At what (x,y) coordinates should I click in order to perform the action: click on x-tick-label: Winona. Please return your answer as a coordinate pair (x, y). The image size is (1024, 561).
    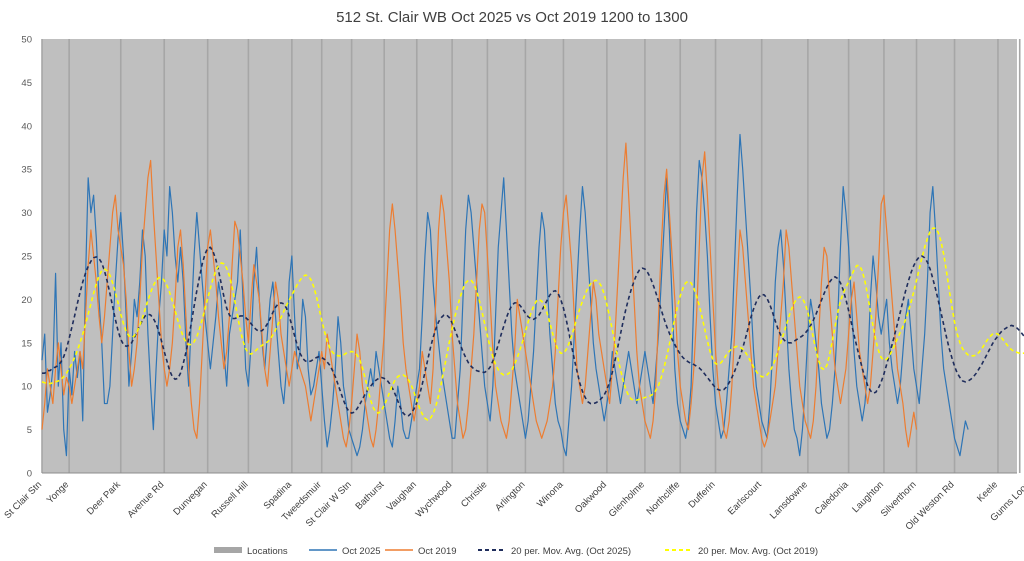
    Looking at the image, I should click on (550, 494).